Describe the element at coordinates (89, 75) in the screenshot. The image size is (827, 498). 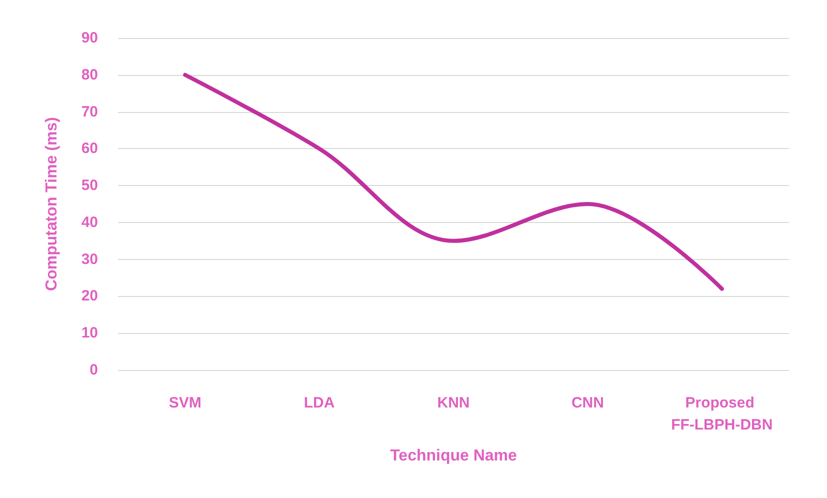
I see `y-tick-label: 80` at that location.